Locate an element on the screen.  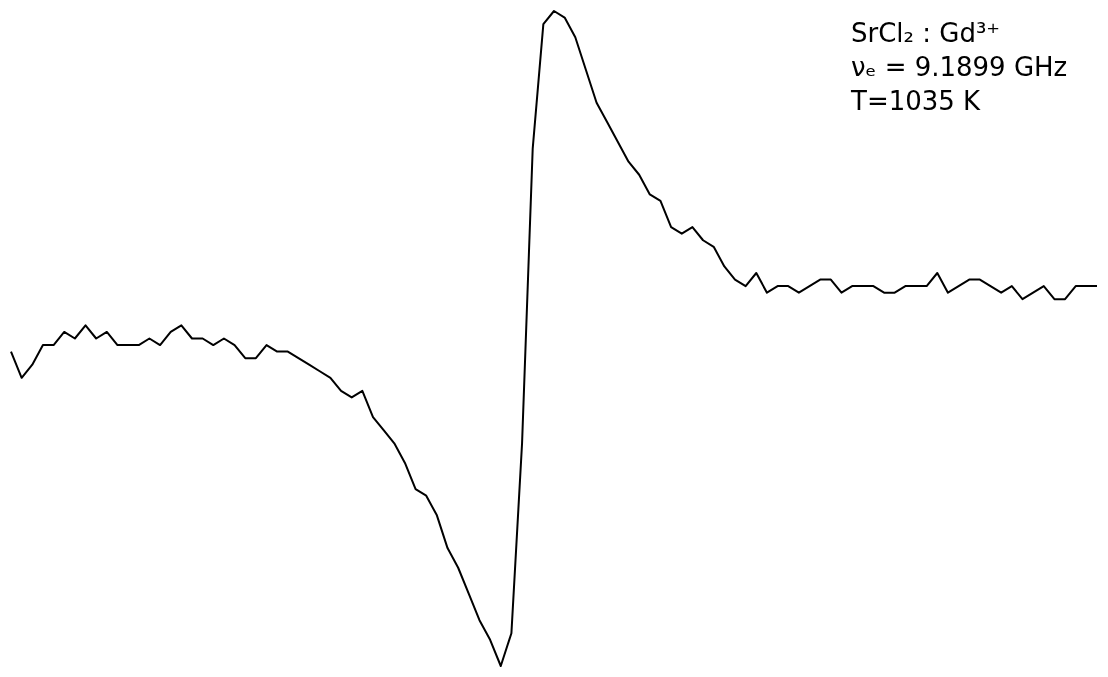
annotation: νₑ = 9.1899 GHz is located at coordinates (959, 67).